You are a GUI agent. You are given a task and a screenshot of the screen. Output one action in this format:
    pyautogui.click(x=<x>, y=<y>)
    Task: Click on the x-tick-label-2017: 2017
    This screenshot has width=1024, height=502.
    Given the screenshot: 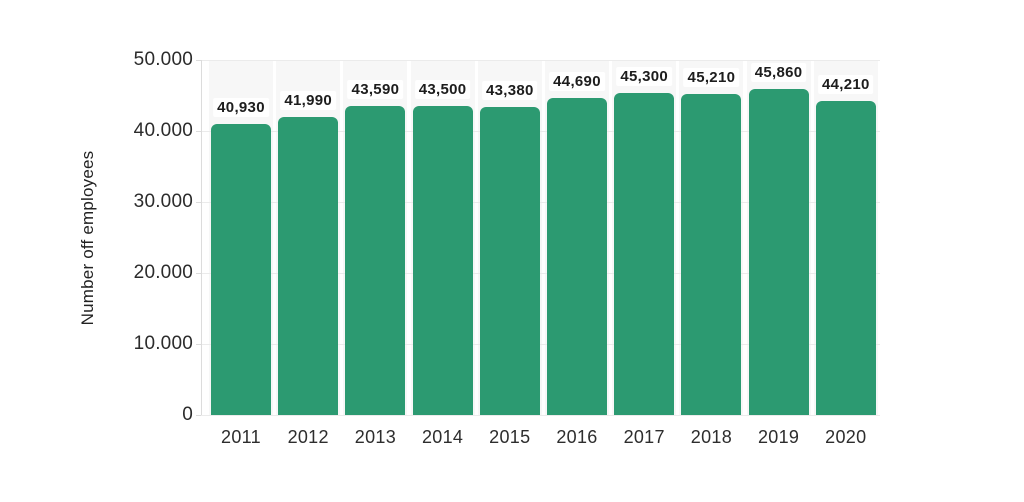 What is the action you would take?
    pyautogui.click(x=644, y=437)
    